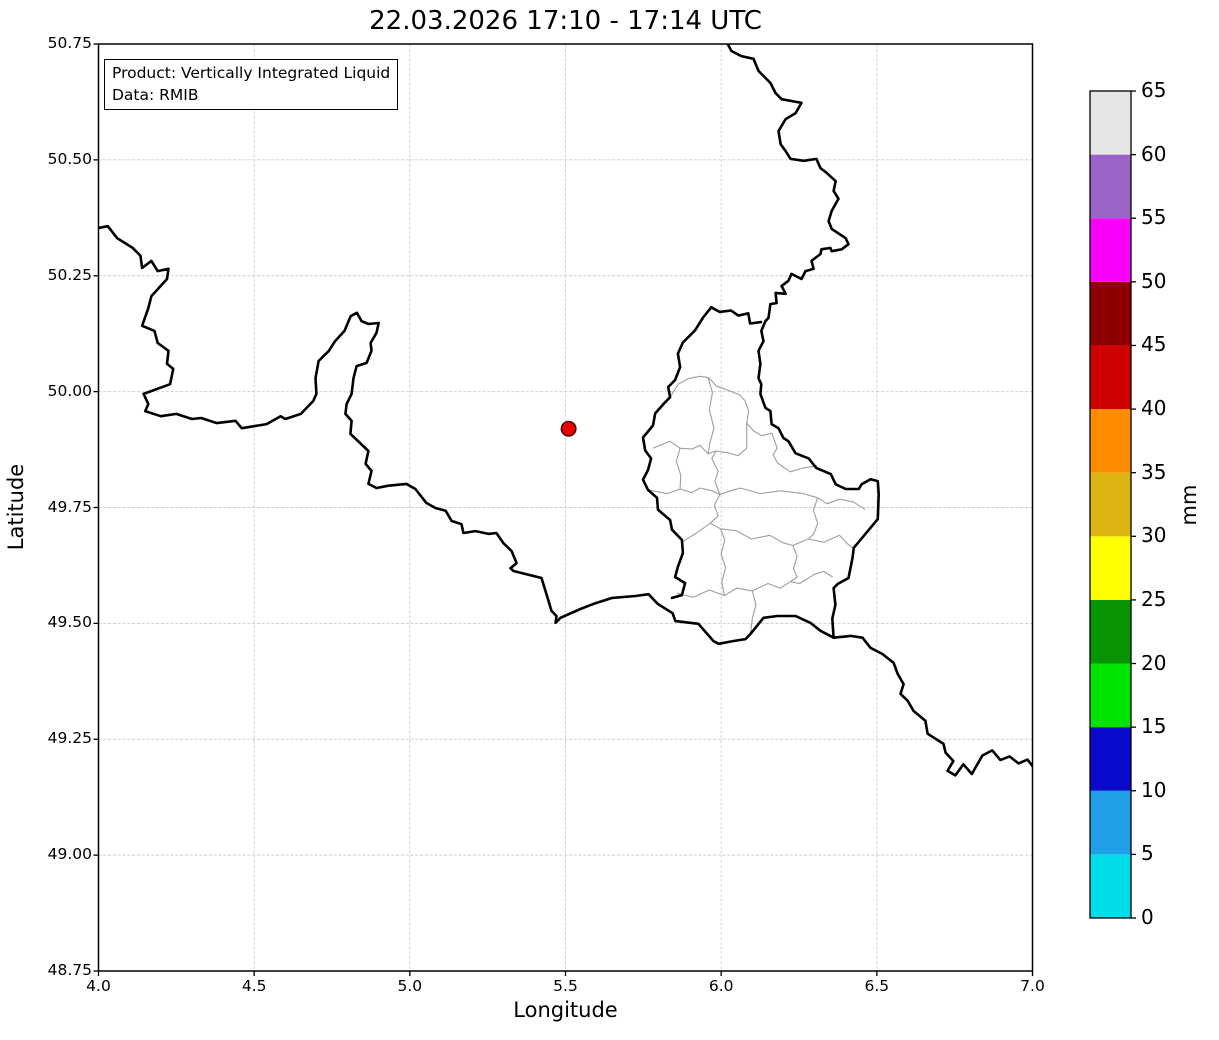  I want to click on y-tick-label: 50.25, so click(69, 274).